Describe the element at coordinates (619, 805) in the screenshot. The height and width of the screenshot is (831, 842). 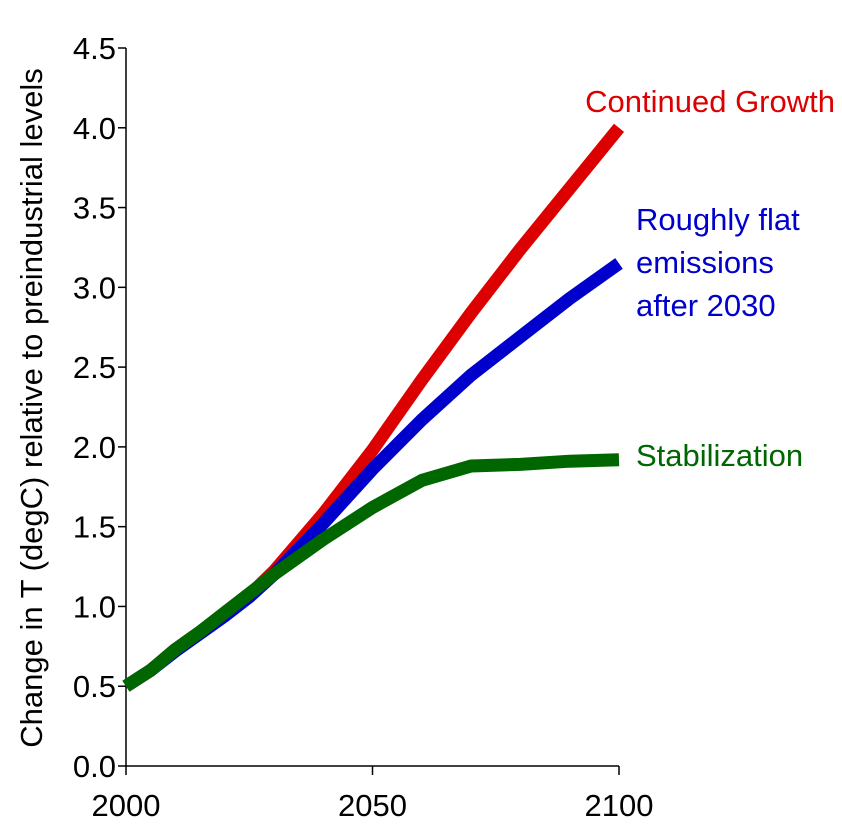
I see `x-tick-label: 2100` at that location.